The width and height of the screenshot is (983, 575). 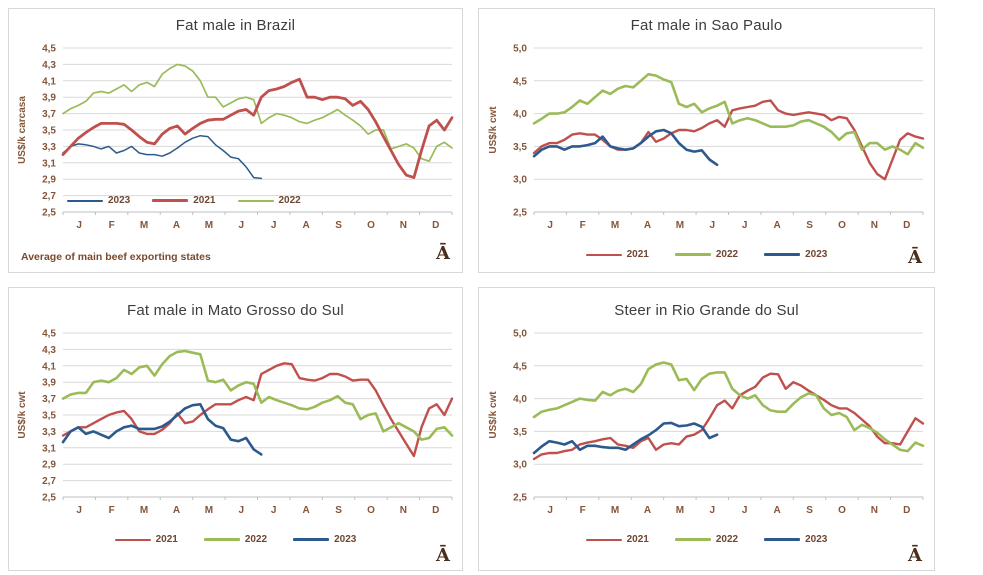 I want to click on series-line-2021, so click(x=257, y=128).